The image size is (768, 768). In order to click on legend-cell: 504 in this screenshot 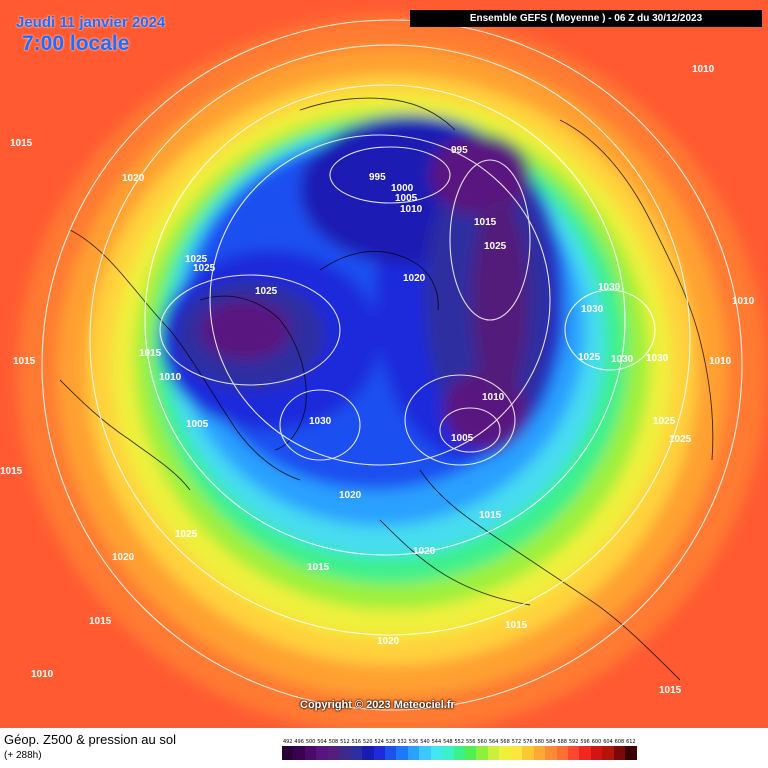, I will do `click(322, 749)`.